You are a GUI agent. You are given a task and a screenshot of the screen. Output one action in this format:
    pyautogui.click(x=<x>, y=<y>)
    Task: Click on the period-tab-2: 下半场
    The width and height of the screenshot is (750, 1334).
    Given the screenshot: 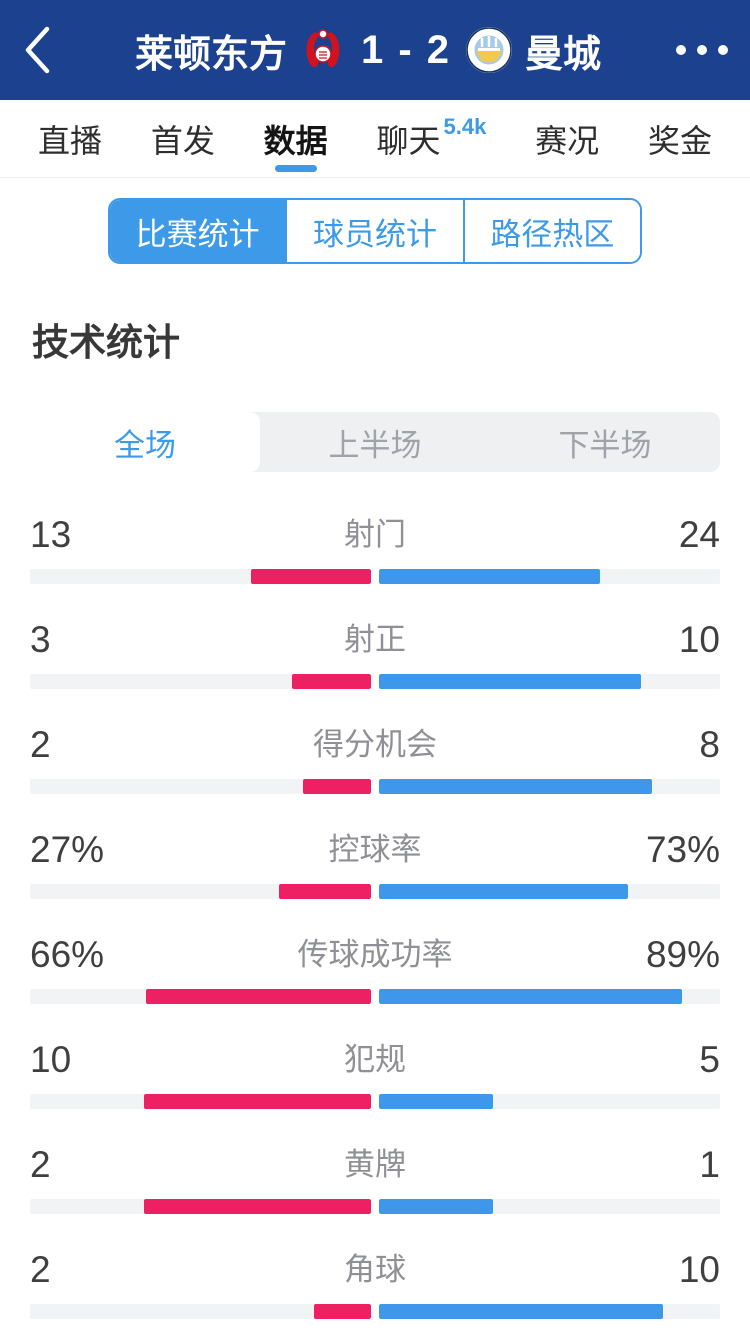 What is the action you would take?
    pyautogui.click(x=605, y=442)
    